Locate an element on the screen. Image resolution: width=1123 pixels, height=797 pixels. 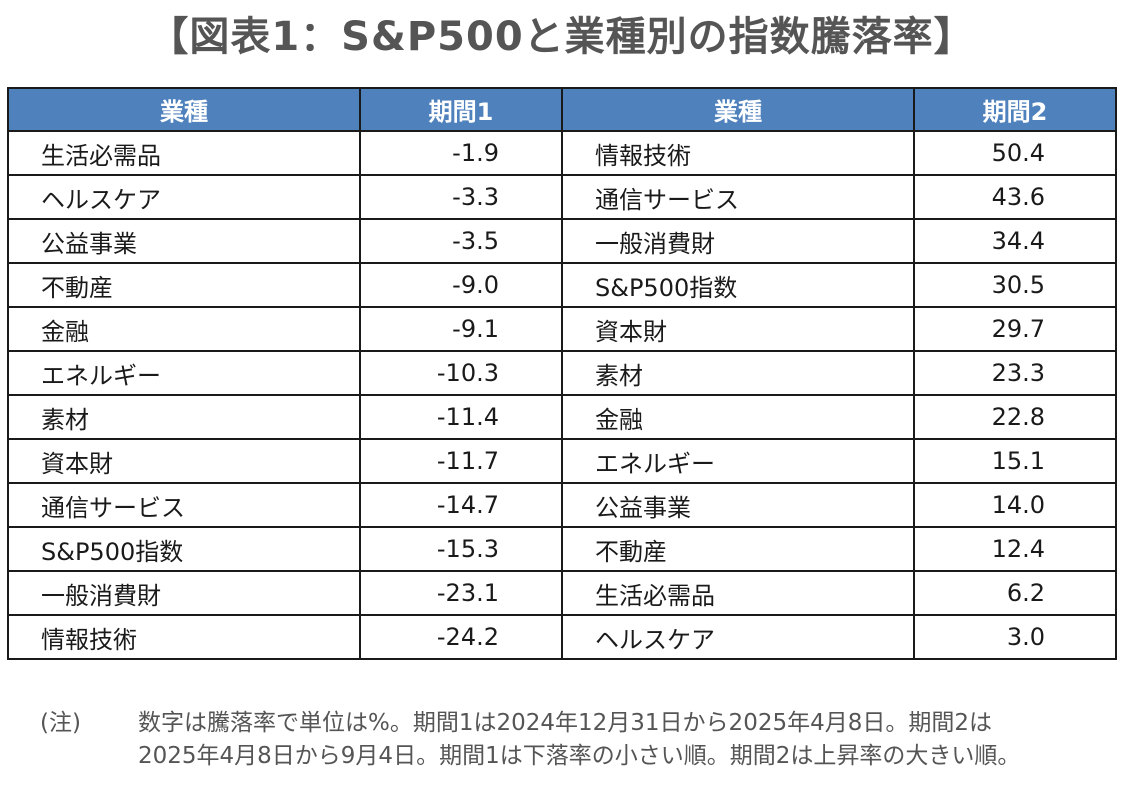
table-header-row: 業種 期間1 業種 期間2 is located at coordinates (562, 109).